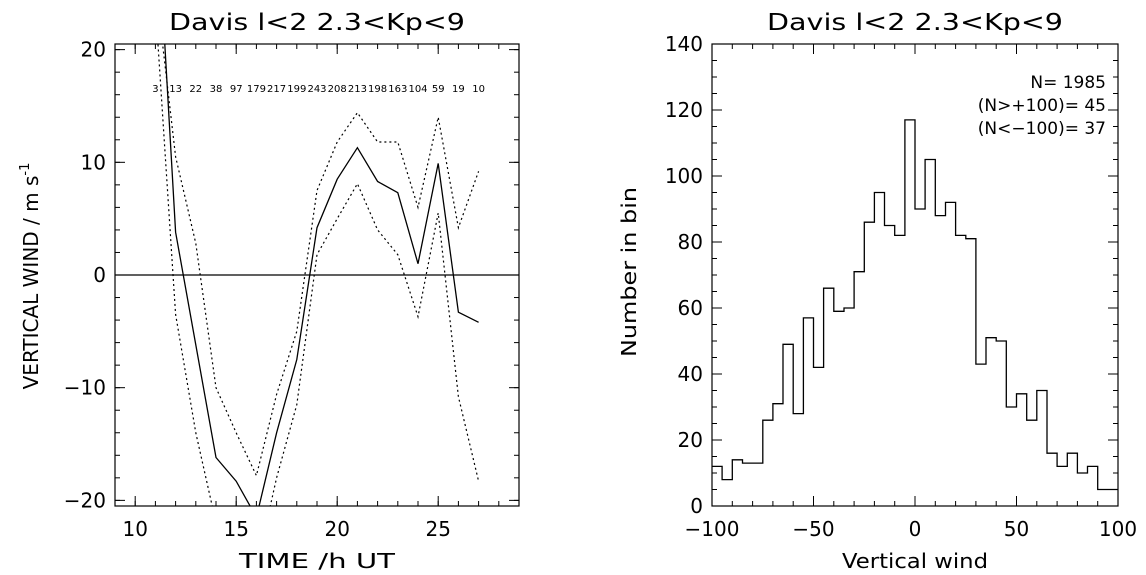 This screenshot has width=1146, height=575. I want to click on left-x-axis-label: TIME /h UT, so click(317, 561).